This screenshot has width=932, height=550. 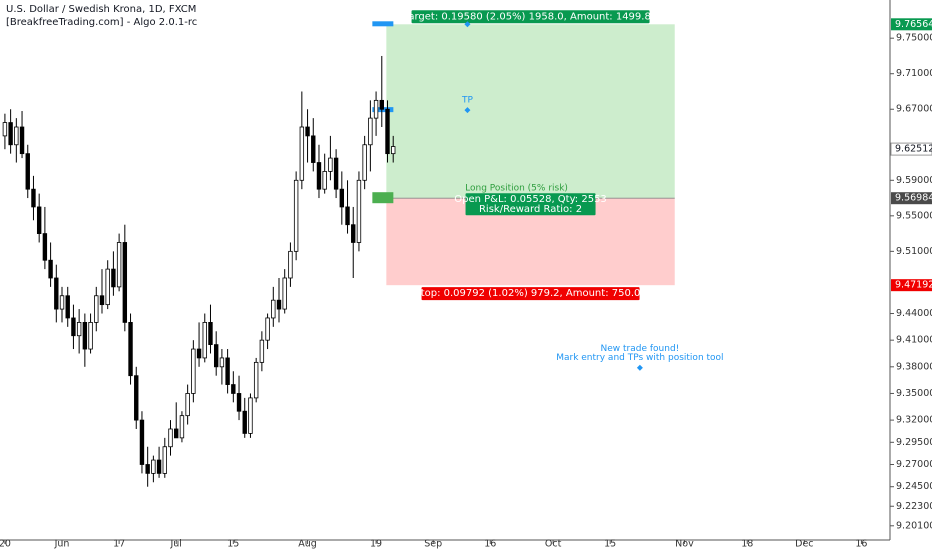 What do you see at coordinates (62, 544) in the screenshot?
I see `x-tick-label: Jun` at bounding box center [62, 544].